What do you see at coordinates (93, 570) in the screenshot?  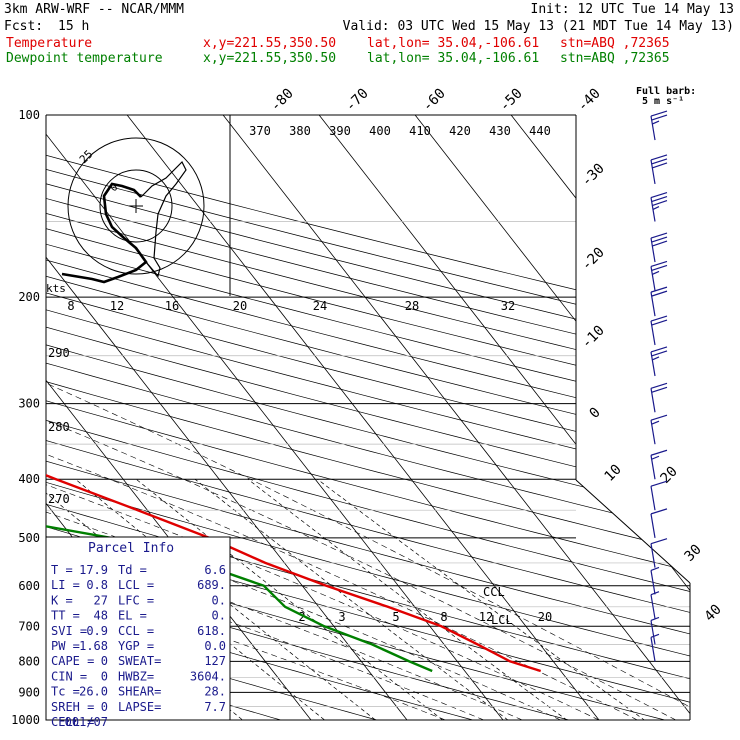 I see `parcel-field-value: 17.9` at bounding box center [93, 570].